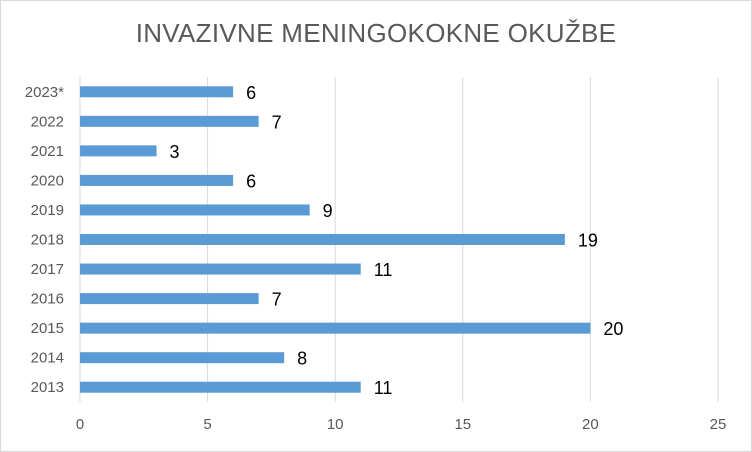 The height and width of the screenshot is (452, 752). Describe the element at coordinates (47, 269) in the screenshot. I see `y-tick-label-2017: 2017` at that location.